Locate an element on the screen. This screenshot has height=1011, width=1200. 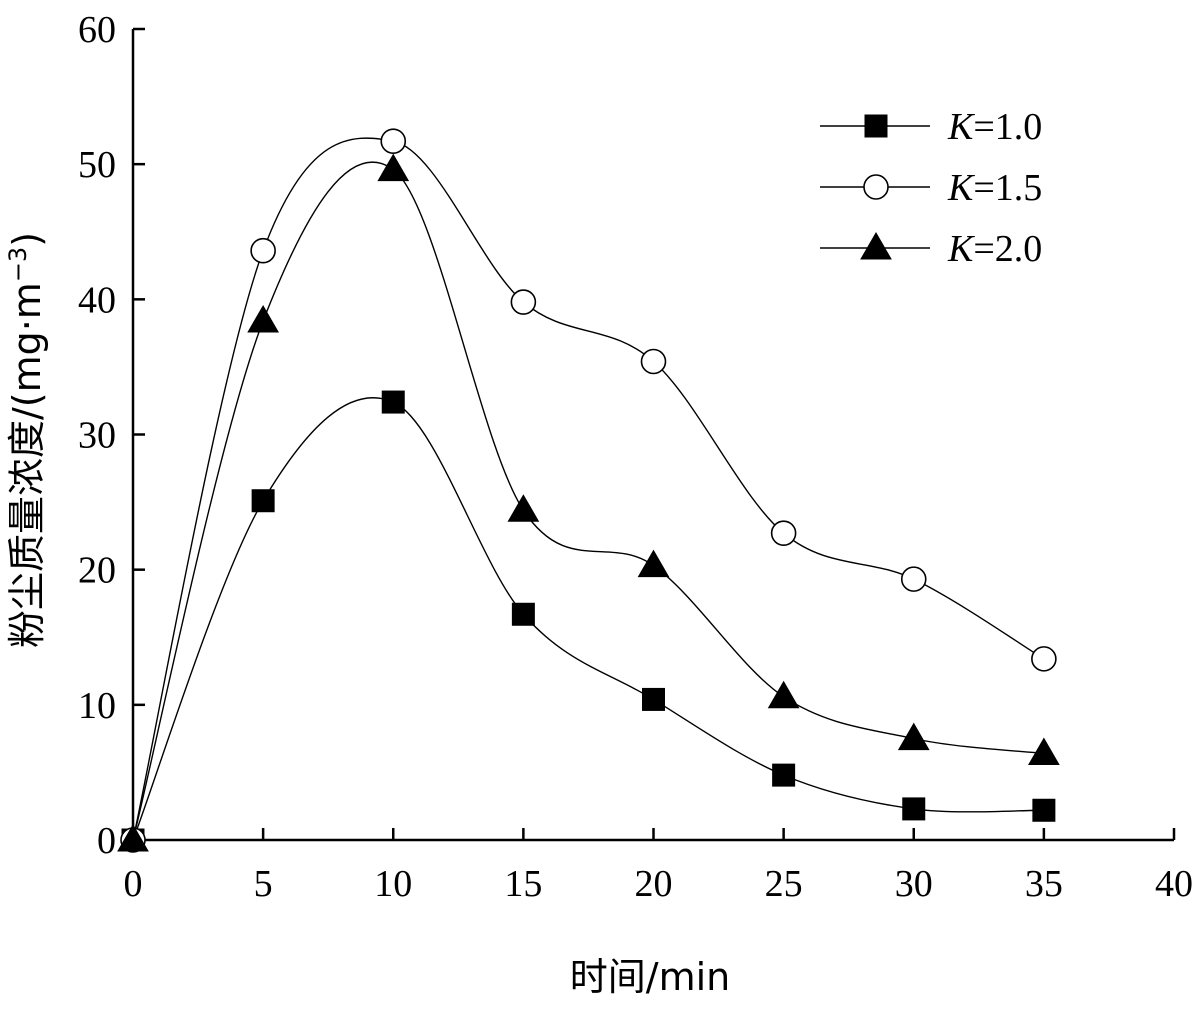
legend-item-1: K=1.5 is located at coordinates (931, 188).